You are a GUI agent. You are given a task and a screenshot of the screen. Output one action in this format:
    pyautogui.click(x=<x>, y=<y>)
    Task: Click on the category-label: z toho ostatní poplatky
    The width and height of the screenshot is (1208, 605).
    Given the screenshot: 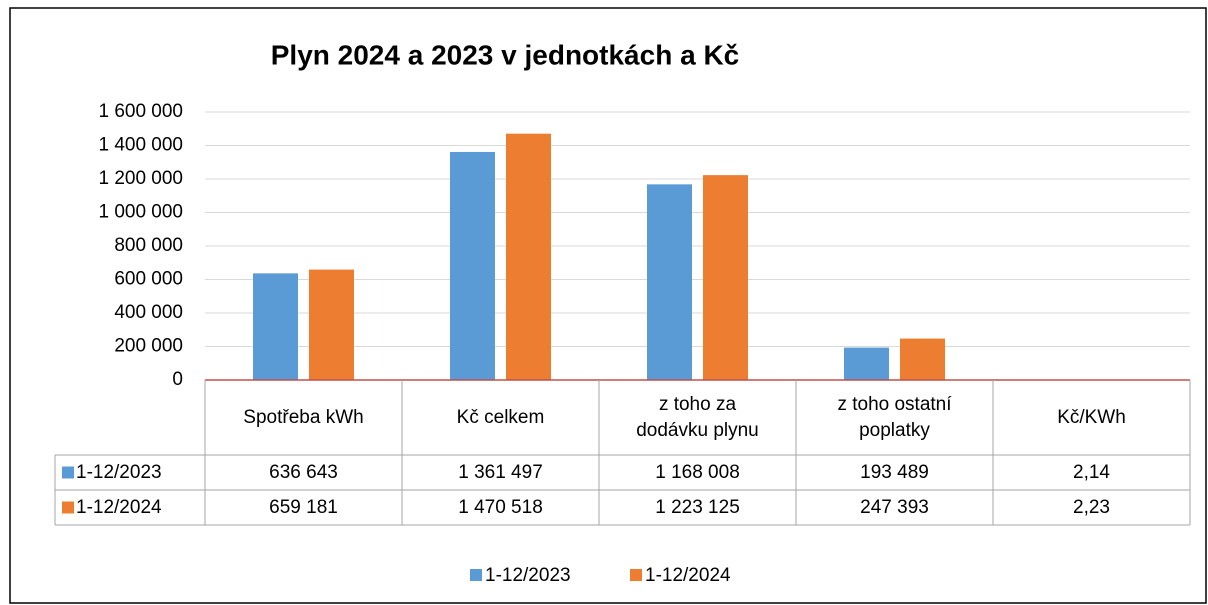 What is the action you would take?
    pyautogui.click(x=894, y=417)
    